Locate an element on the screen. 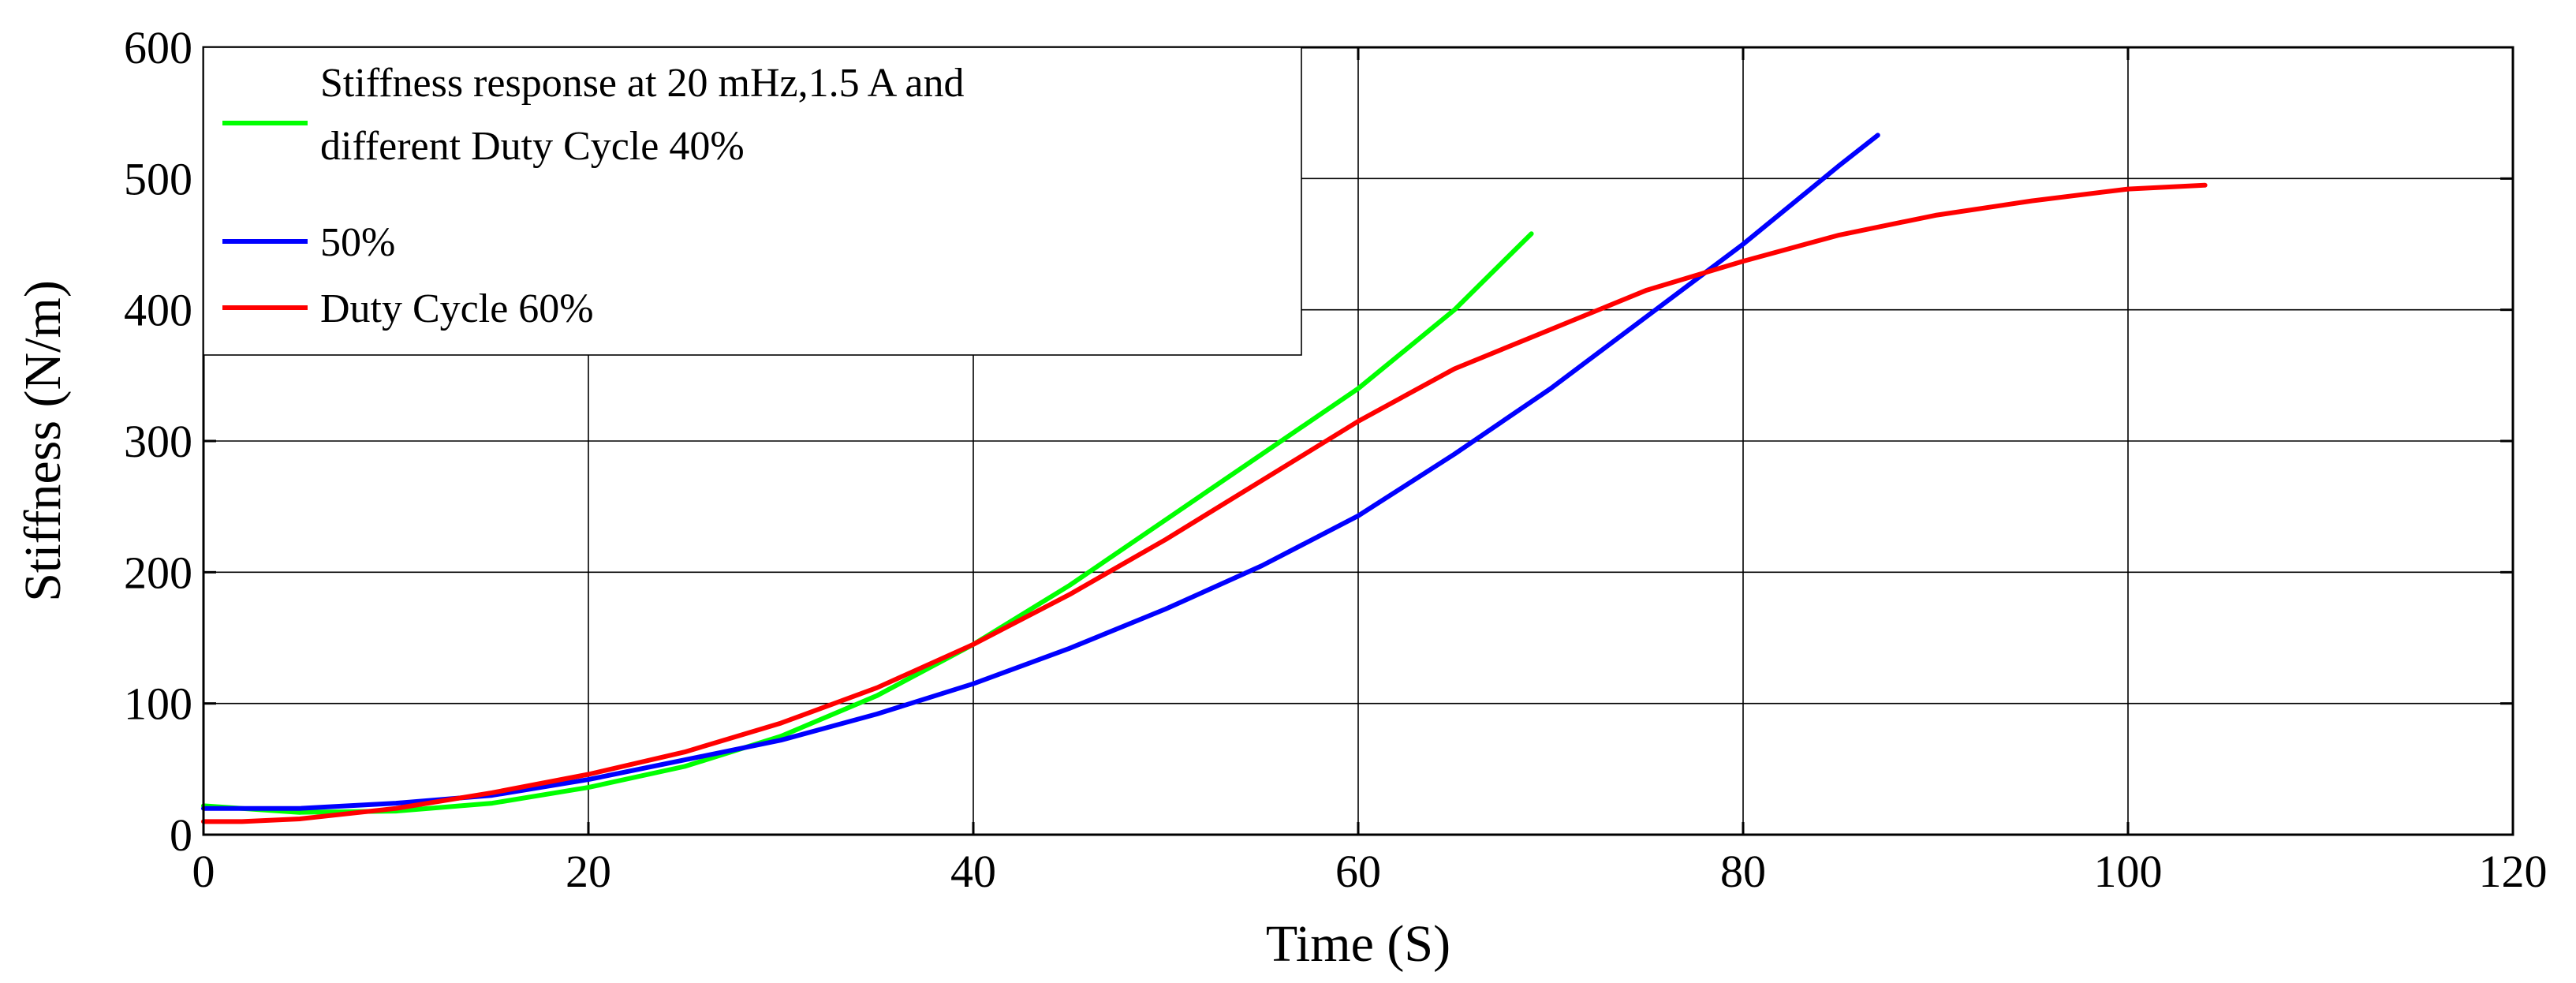 Image resolution: width=2576 pixels, height=983 pixels. y-axis-title: Stiffness (N/m) is located at coordinates (43, 441).